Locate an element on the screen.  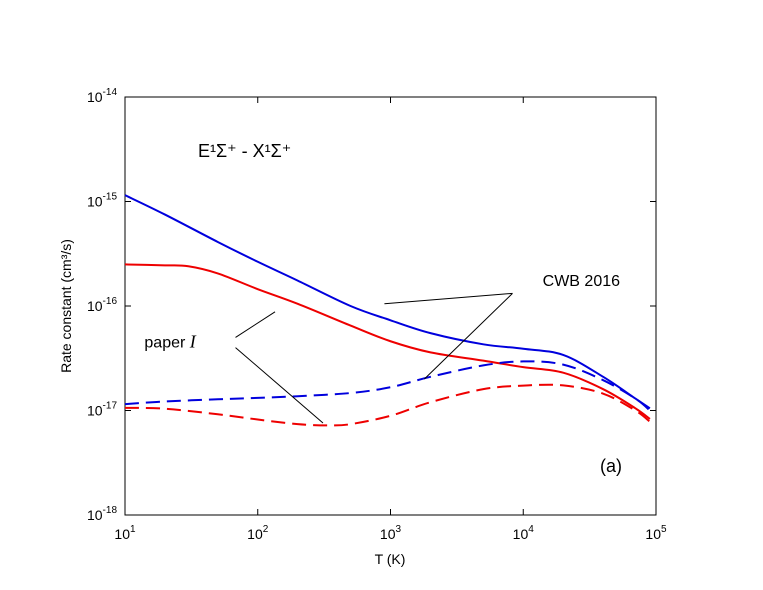
series-line-3-dashed is located at coordinates (387, 386).